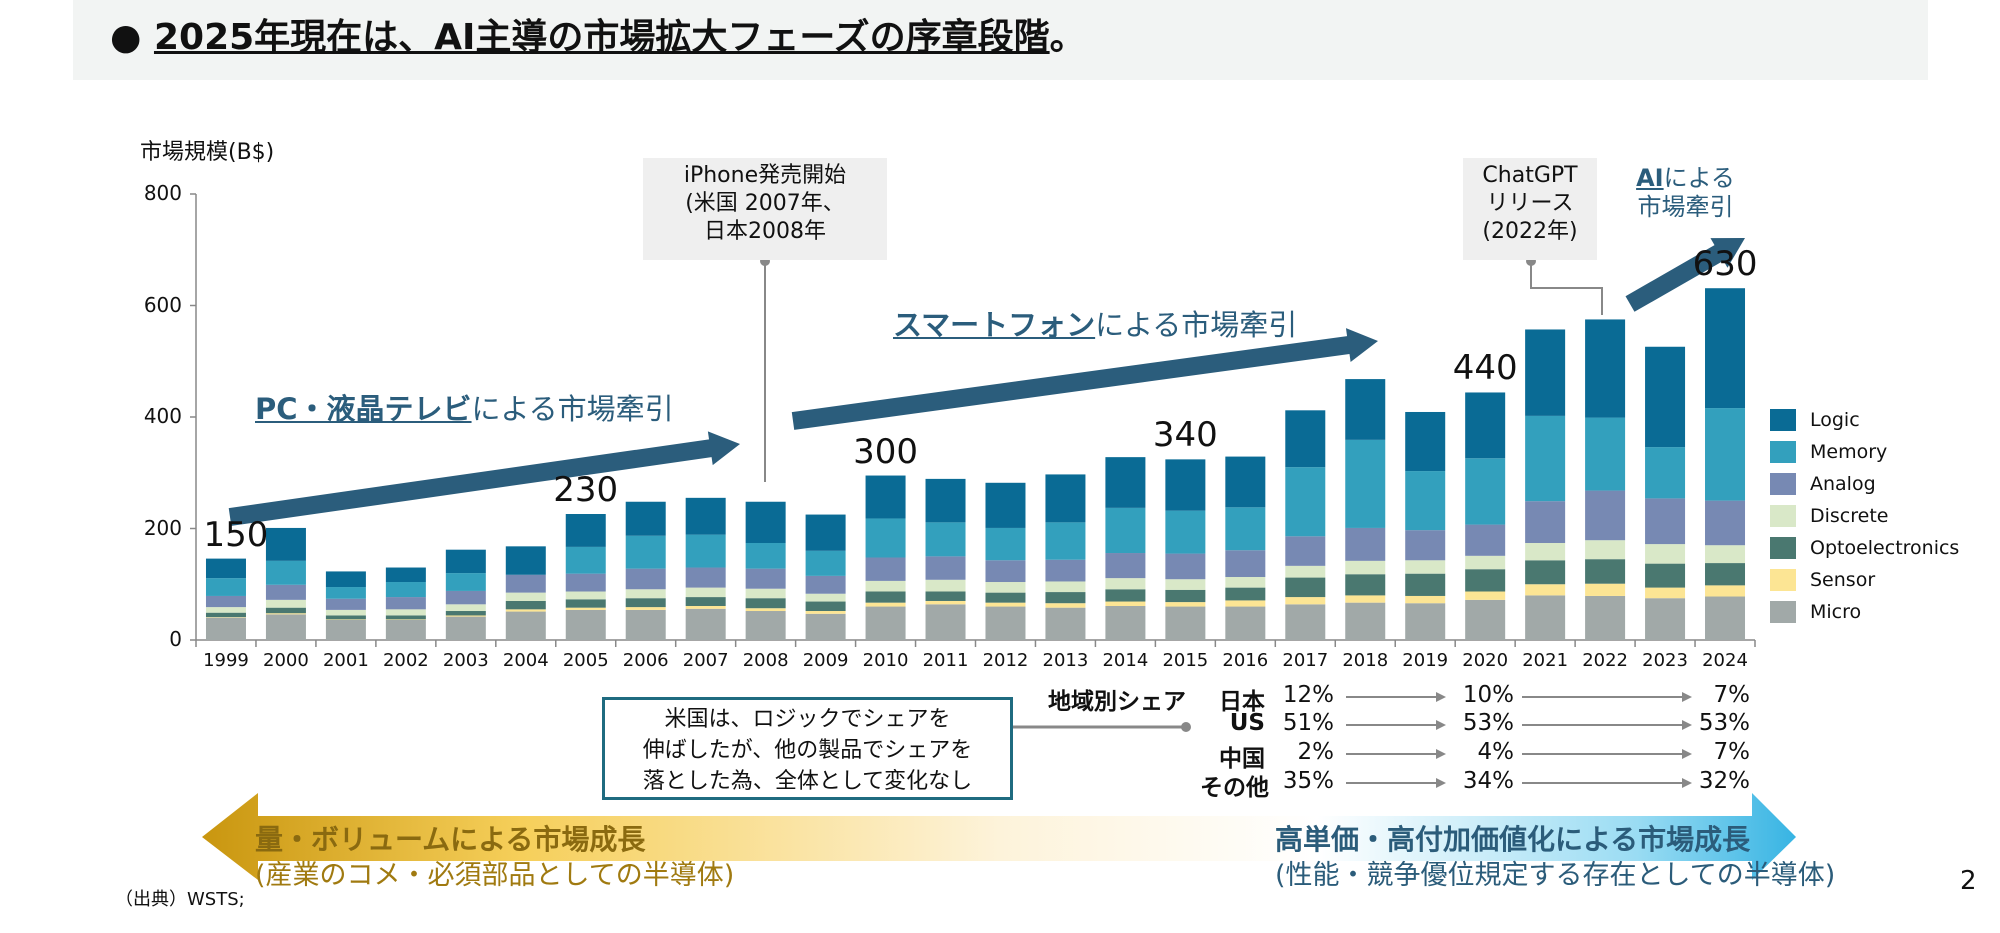 Image resolution: width=2000 pixels, height=933 pixels. I want to click on share-value-3: 32%, so click(1724, 781).